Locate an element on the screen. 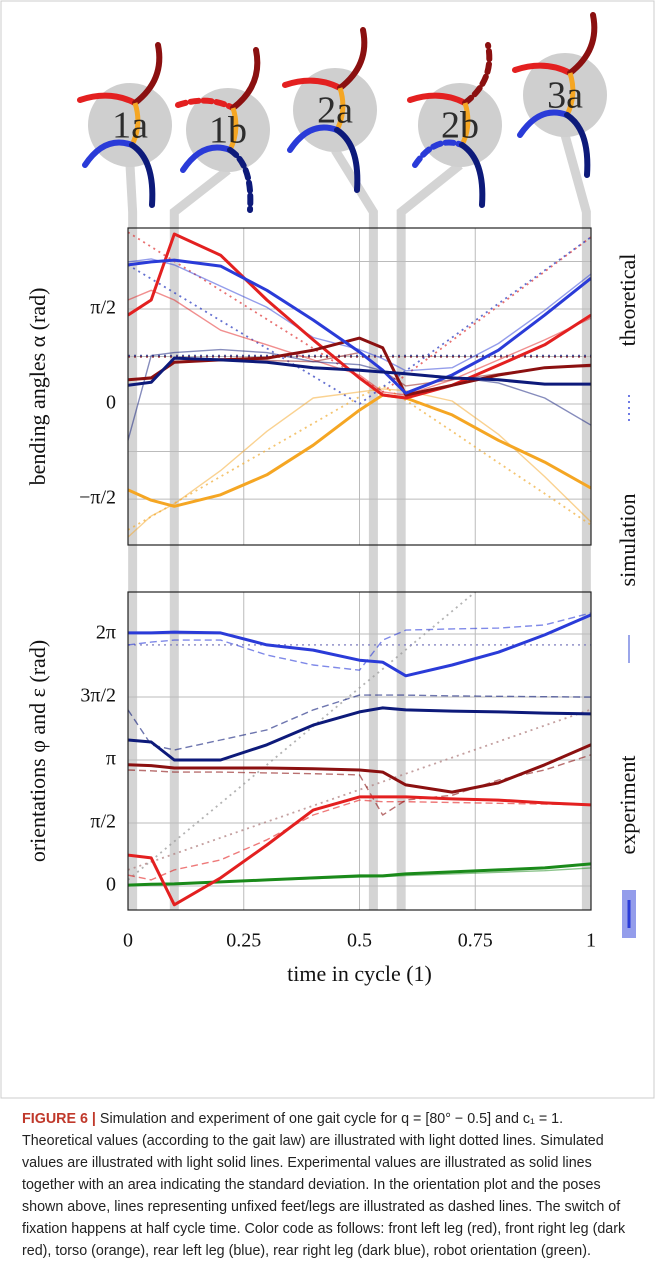 Image resolution: width=655 pixels, height=1262 pixels. pose-label: 1a is located at coordinates (130, 126).